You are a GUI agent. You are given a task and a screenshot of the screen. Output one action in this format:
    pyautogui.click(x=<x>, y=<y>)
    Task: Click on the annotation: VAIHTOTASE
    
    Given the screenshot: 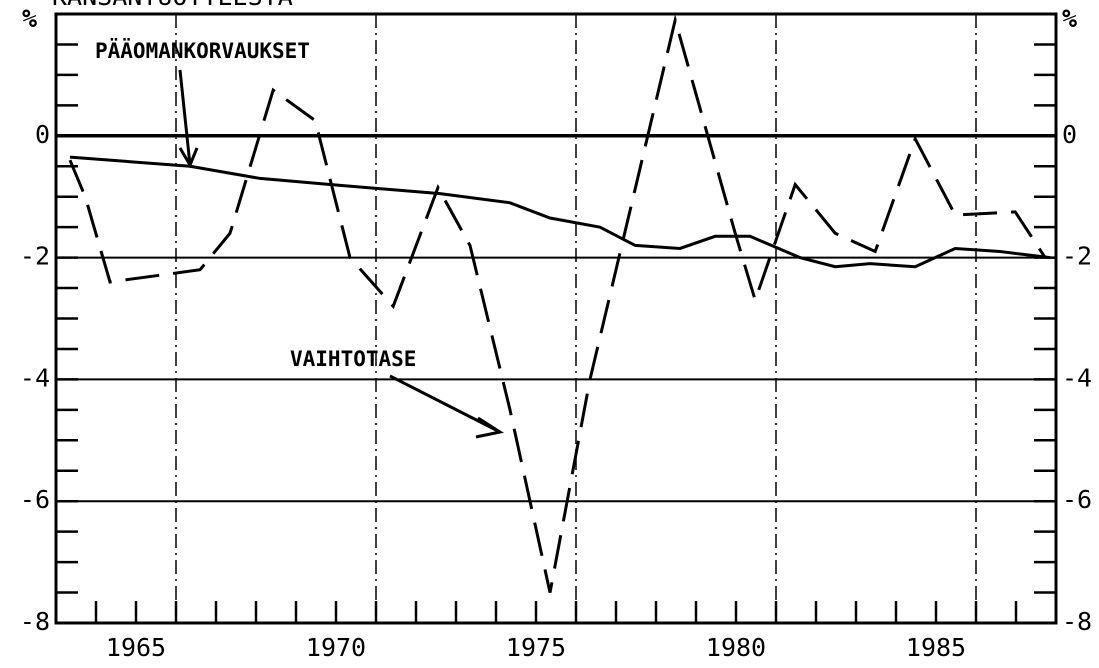 What is the action you would take?
    pyautogui.click(x=353, y=359)
    